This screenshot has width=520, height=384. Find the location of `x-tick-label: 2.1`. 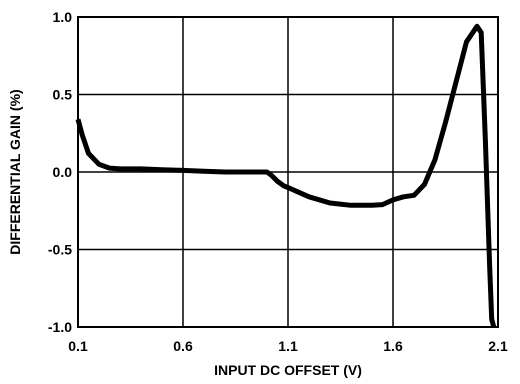

x-tick-label: 2.1 is located at coordinates (498, 346).